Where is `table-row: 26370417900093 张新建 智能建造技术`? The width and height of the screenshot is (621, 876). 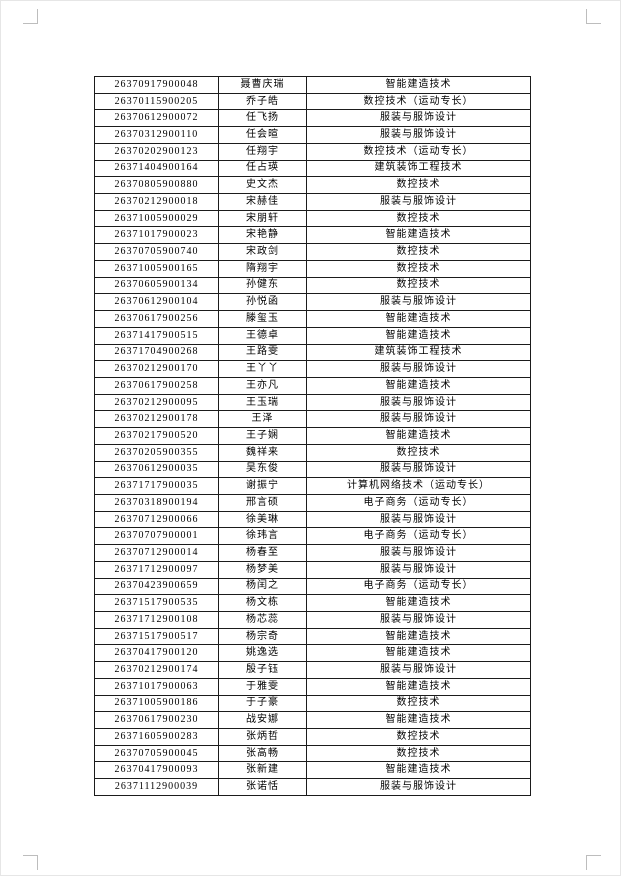 table-row: 26370417900093 张新建 智能建造技术 is located at coordinates (312, 770).